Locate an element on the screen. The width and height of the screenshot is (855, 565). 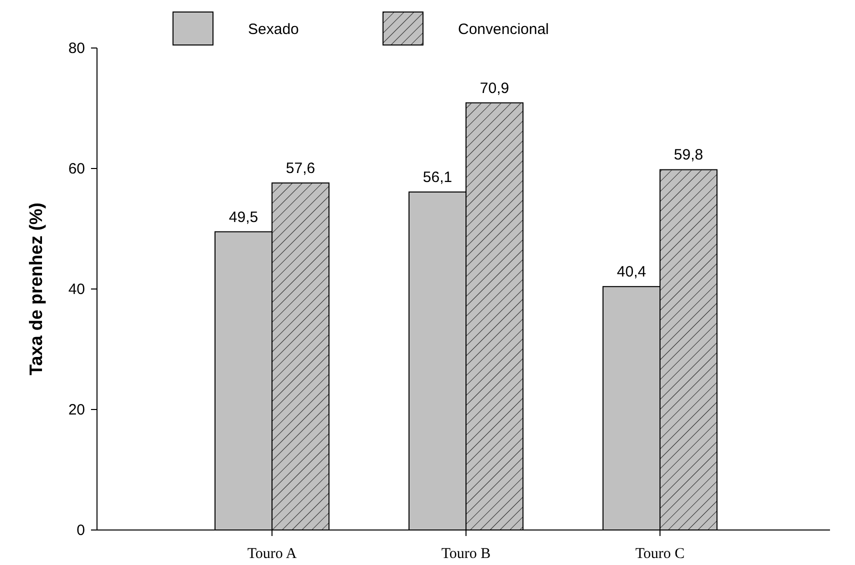
y-tick-label: 20 is located at coordinates (76, 410).